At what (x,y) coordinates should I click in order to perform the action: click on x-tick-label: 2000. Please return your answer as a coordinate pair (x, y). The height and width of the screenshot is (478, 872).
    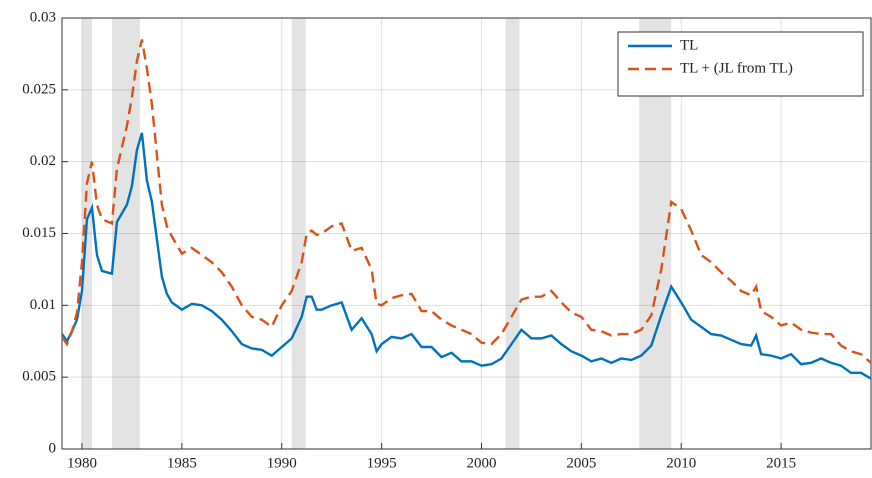
    Looking at the image, I should click on (481, 463).